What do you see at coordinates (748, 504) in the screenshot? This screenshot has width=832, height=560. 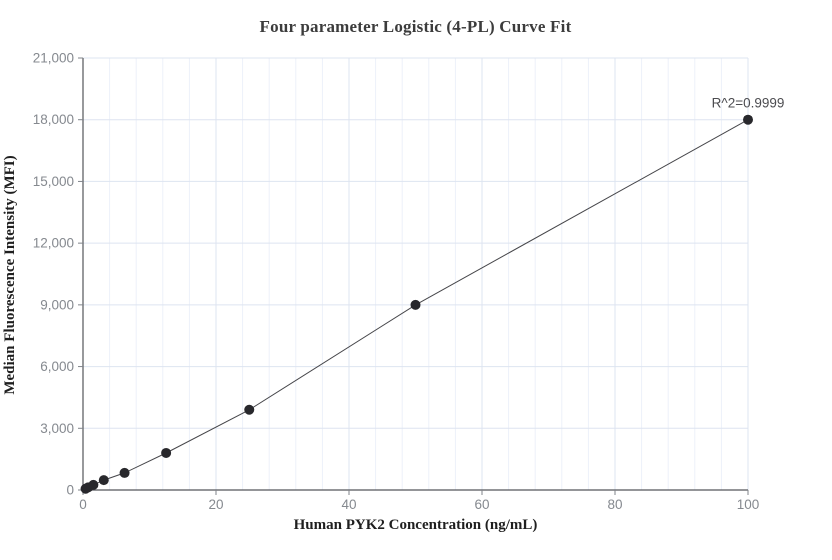 I see `x-tick-label: 100` at bounding box center [748, 504].